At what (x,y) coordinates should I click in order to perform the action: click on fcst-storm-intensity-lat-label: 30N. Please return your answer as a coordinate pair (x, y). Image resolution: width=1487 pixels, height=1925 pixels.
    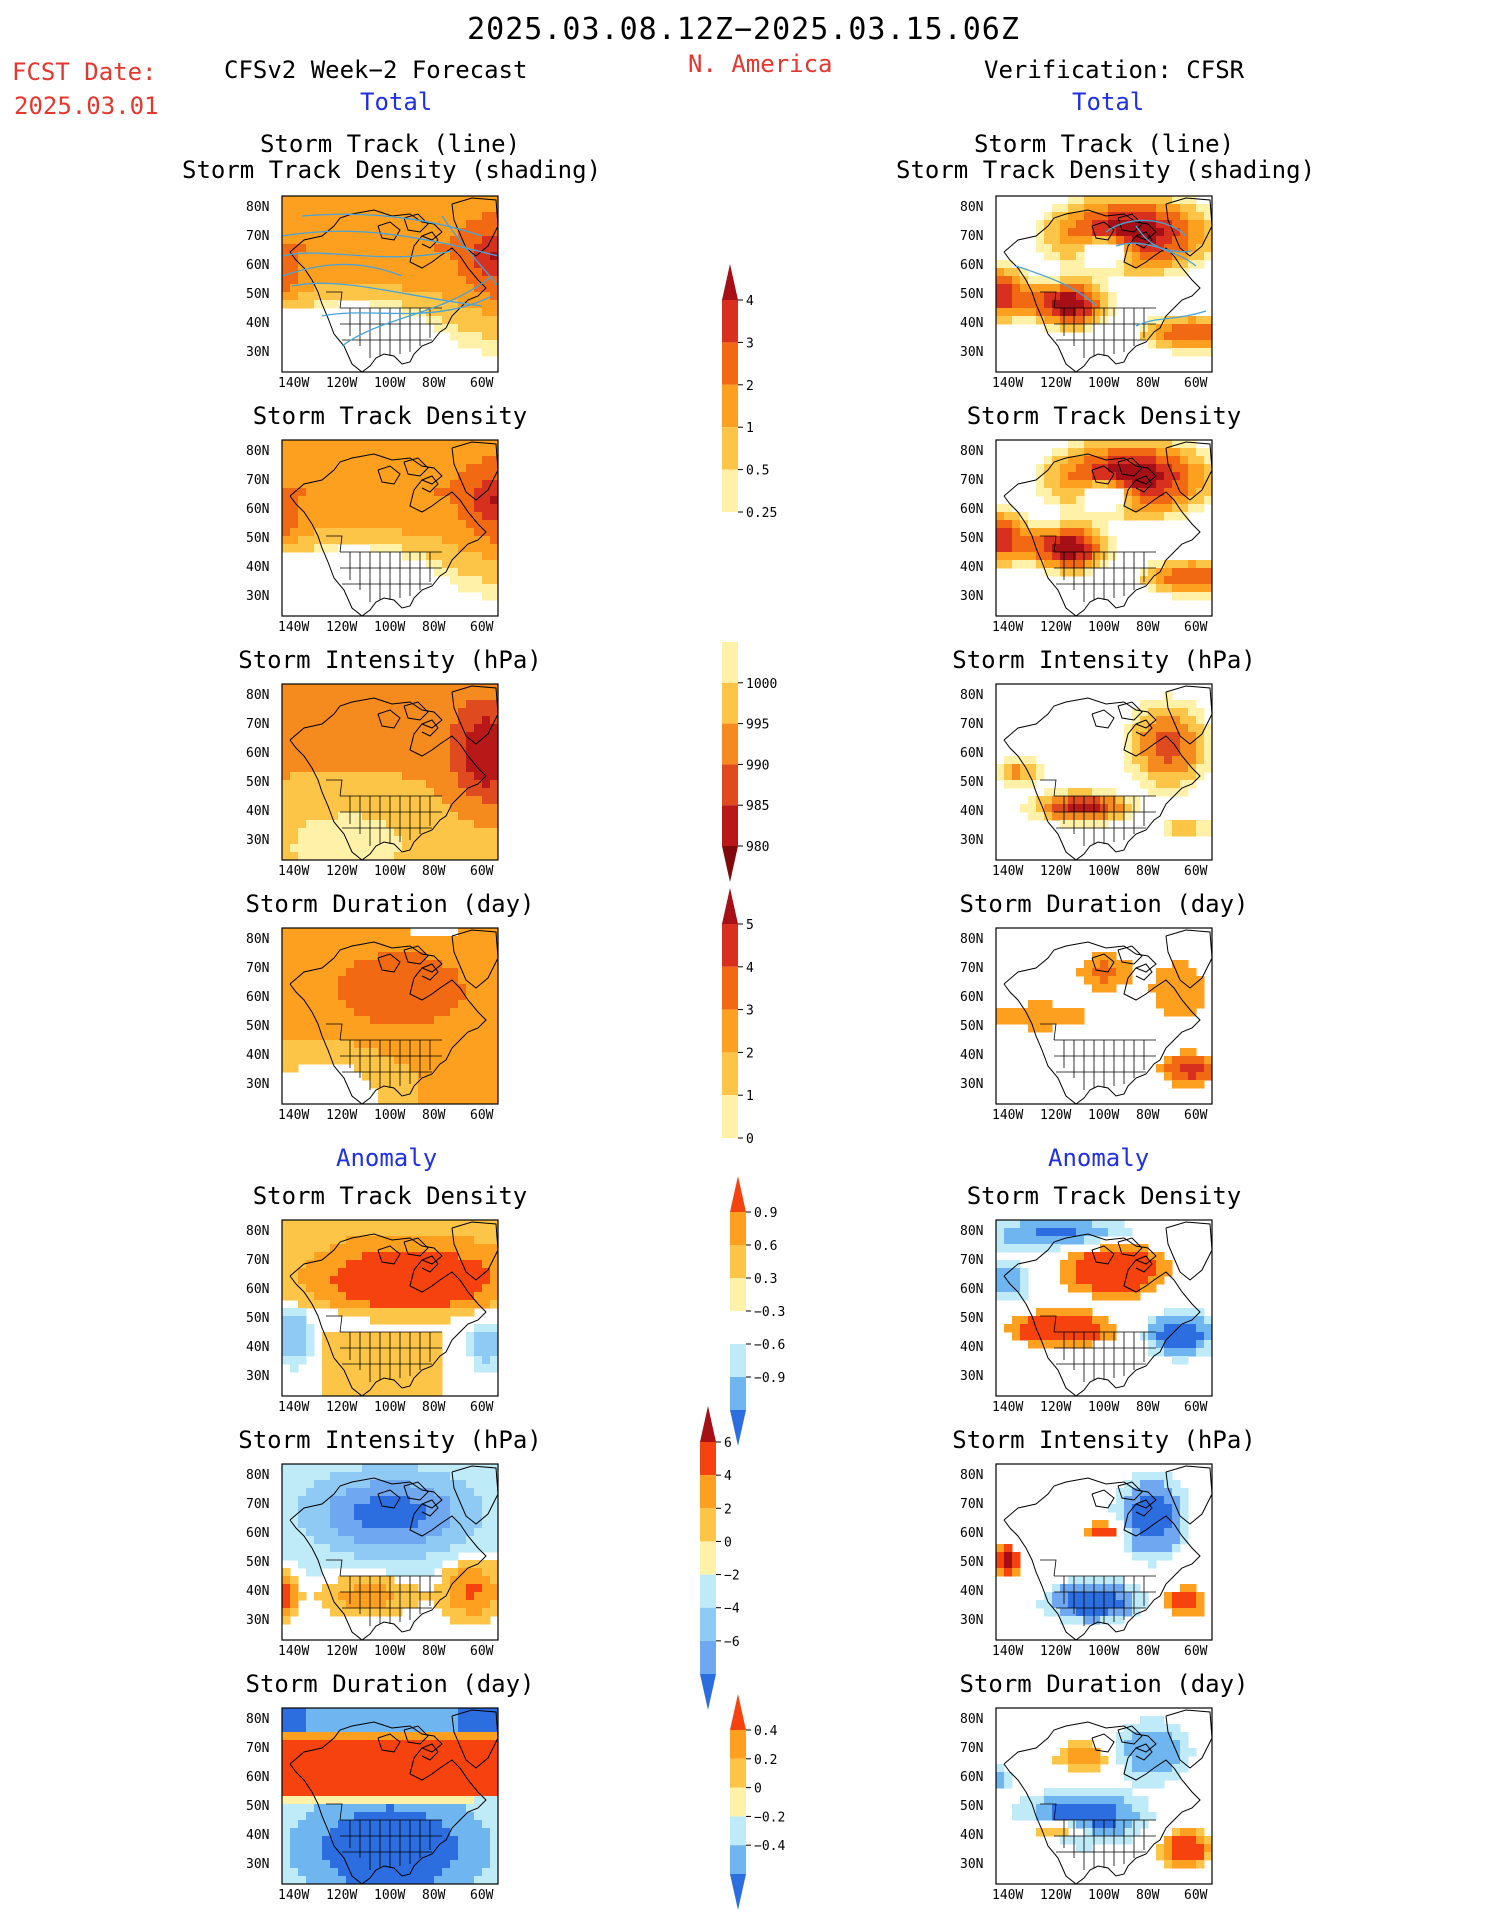
    Looking at the image, I should click on (258, 840).